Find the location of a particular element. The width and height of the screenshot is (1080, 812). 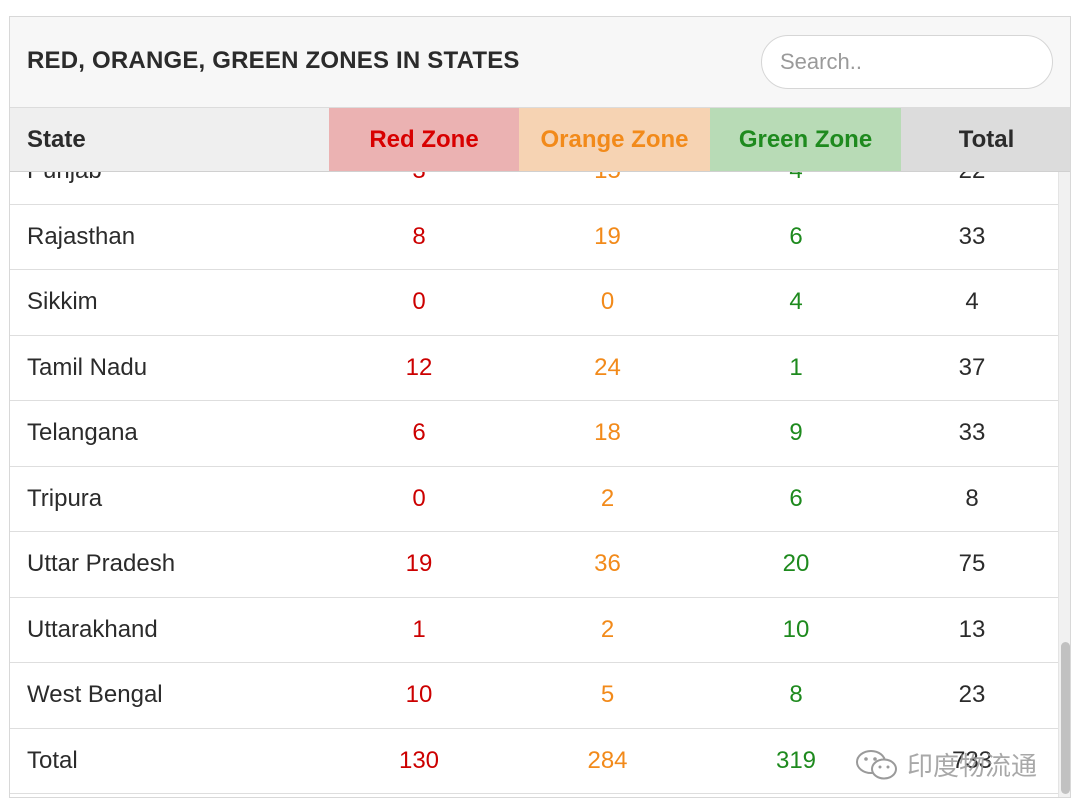

cell-total: 8 is located at coordinates (972, 498).